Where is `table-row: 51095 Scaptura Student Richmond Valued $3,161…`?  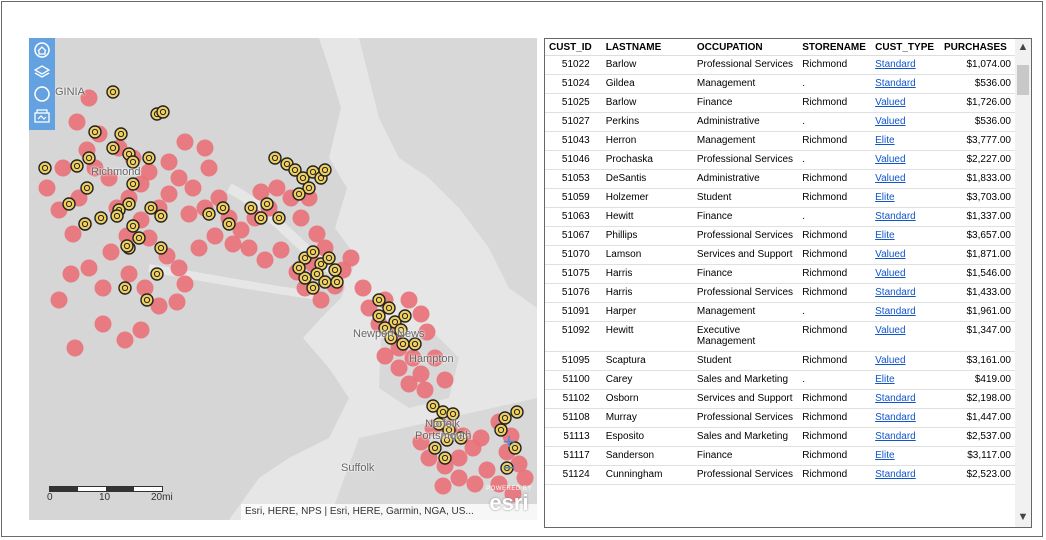 table-row: 51095 Scaptura Student Richmond Valued $3,161… is located at coordinates (780, 361).